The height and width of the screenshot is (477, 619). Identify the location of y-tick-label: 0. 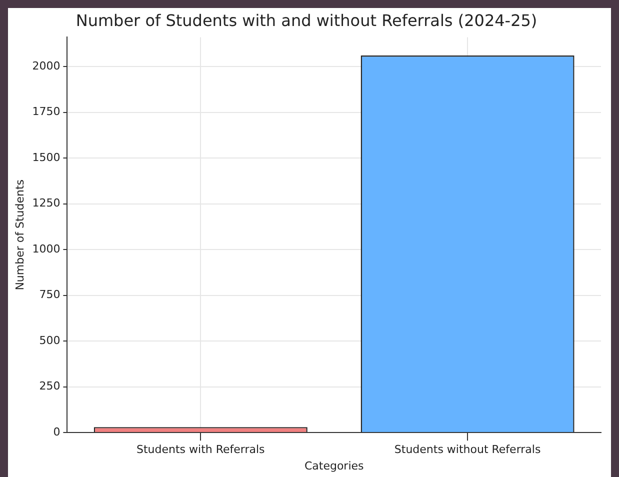
(56, 431).